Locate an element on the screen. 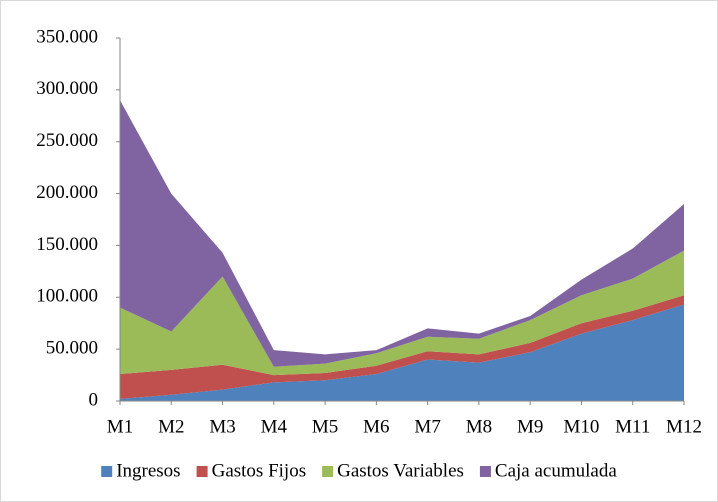 The width and height of the screenshot is (718, 502). y-tick-label: 50.000 is located at coordinates (72, 348).